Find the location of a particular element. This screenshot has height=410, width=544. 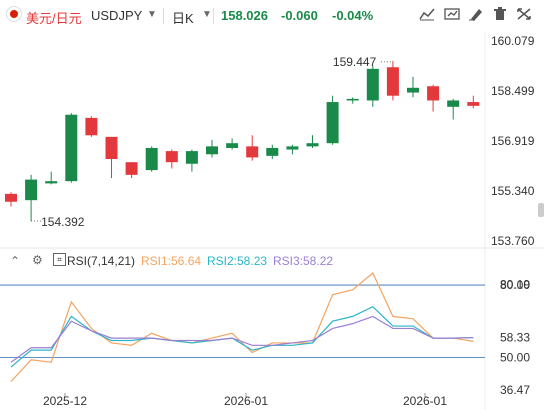

rsi3-value: RSI3:58.22 is located at coordinates (303, 261).